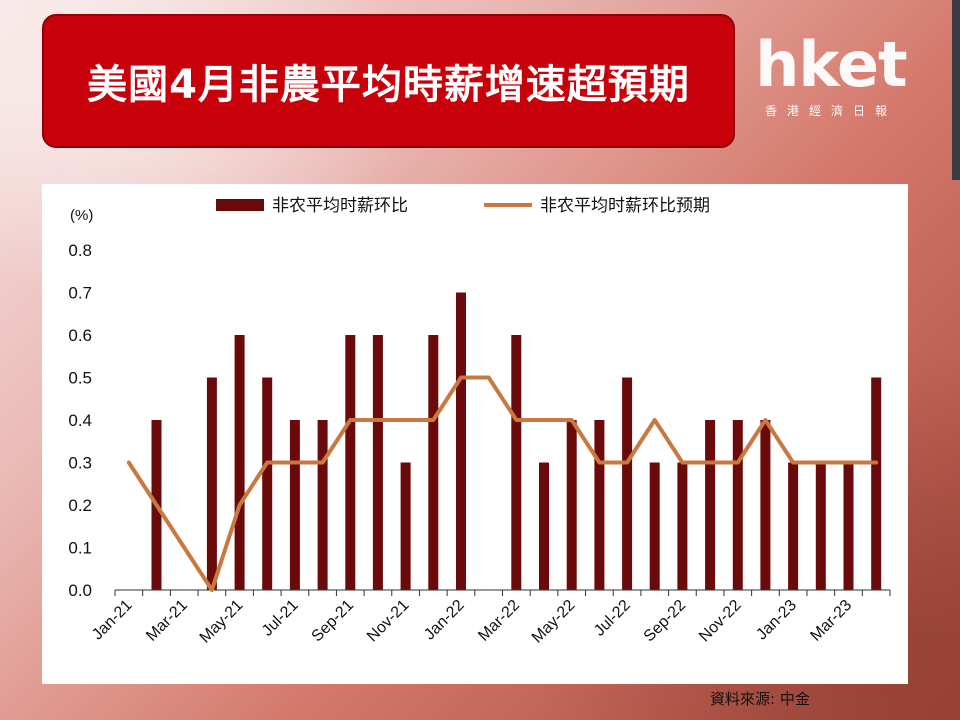 Image resolution: width=960 pixels, height=720 pixels. What do you see at coordinates (112, 620) in the screenshot?
I see `x-tick-label: Jan-21` at bounding box center [112, 620].